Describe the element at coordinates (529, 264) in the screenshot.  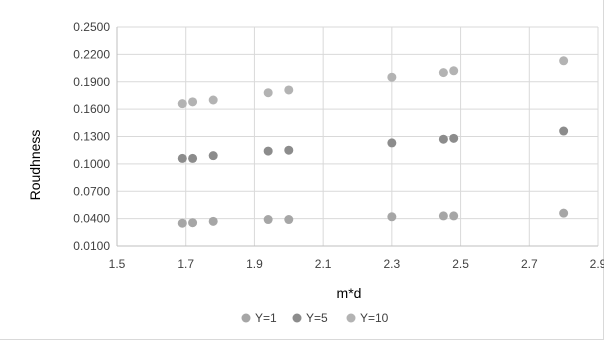
I see `x-tick-label: 2.7` at that location.